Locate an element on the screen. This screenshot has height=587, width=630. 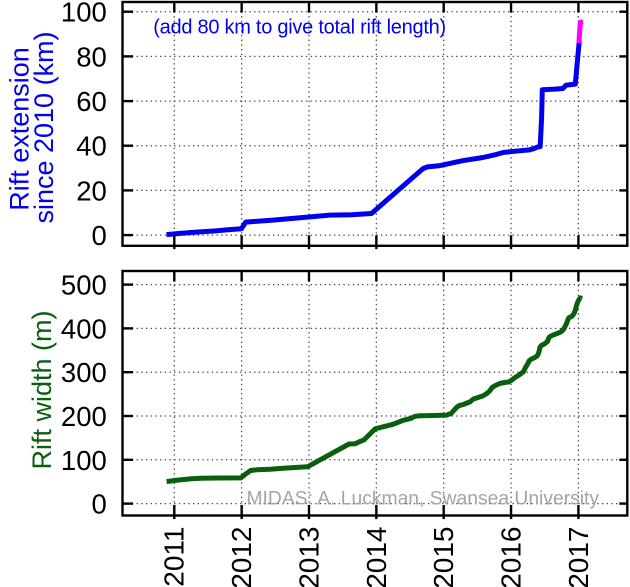
svg-text: 2014 is located at coordinates (376, 557).